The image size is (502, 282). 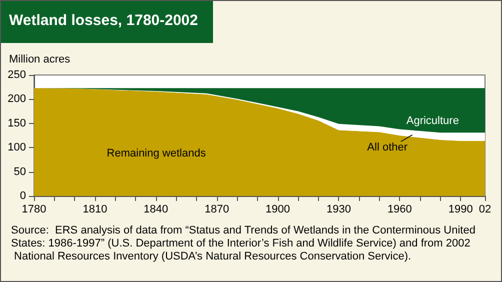 What do you see at coordinates (156, 210) in the screenshot?
I see `x-tick-label: 1840` at bounding box center [156, 210].